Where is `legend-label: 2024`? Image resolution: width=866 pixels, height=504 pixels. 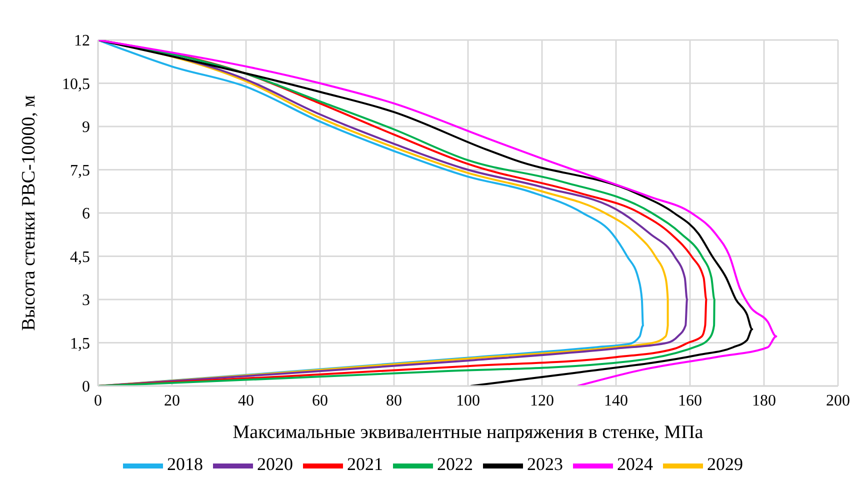 legend-label: 2024 is located at coordinates (635, 464).